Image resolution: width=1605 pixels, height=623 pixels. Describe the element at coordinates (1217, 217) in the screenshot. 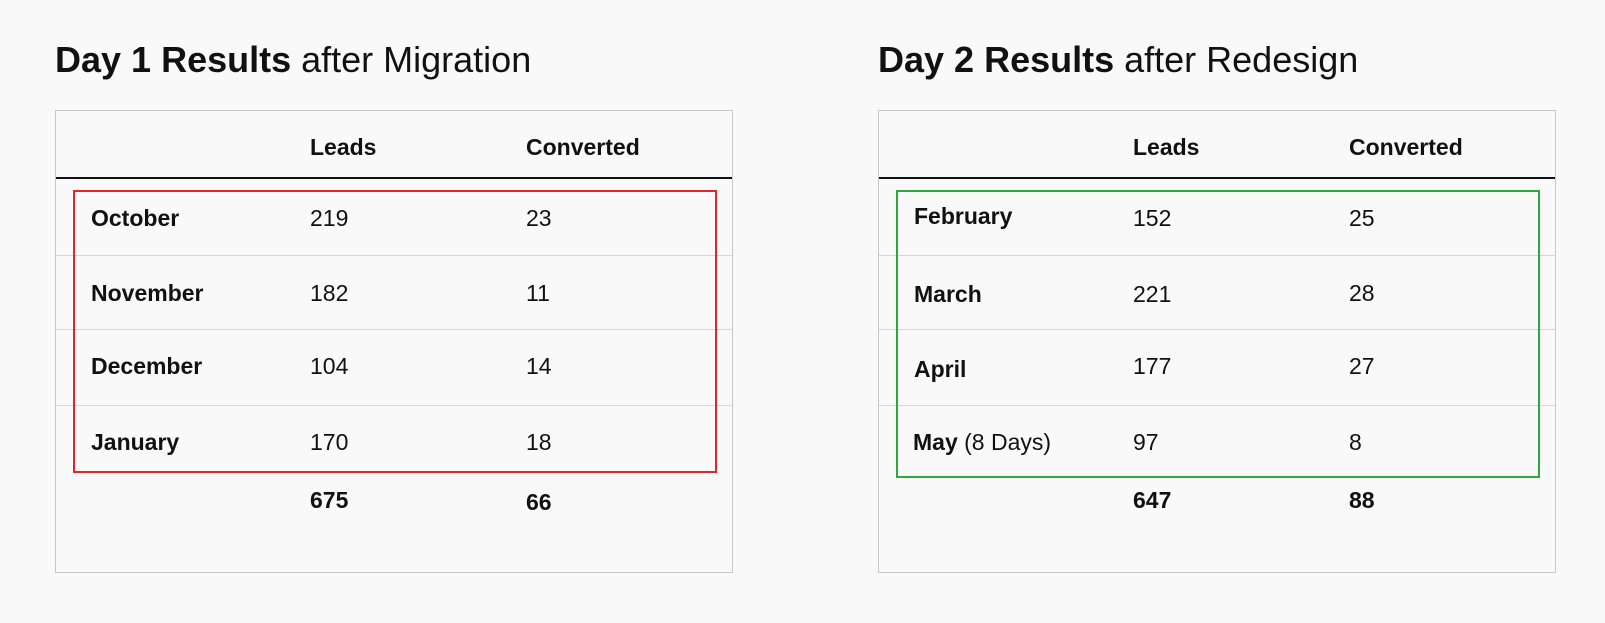

I see `table-row: February 152 25` at that location.